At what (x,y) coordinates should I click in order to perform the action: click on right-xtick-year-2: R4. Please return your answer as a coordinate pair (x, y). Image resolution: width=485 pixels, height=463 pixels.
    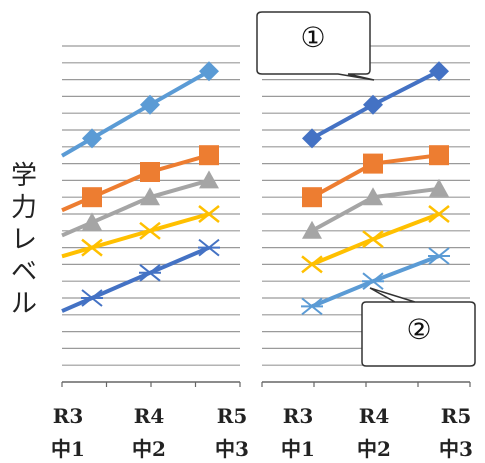
    Looking at the image, I should click on (374, 416).